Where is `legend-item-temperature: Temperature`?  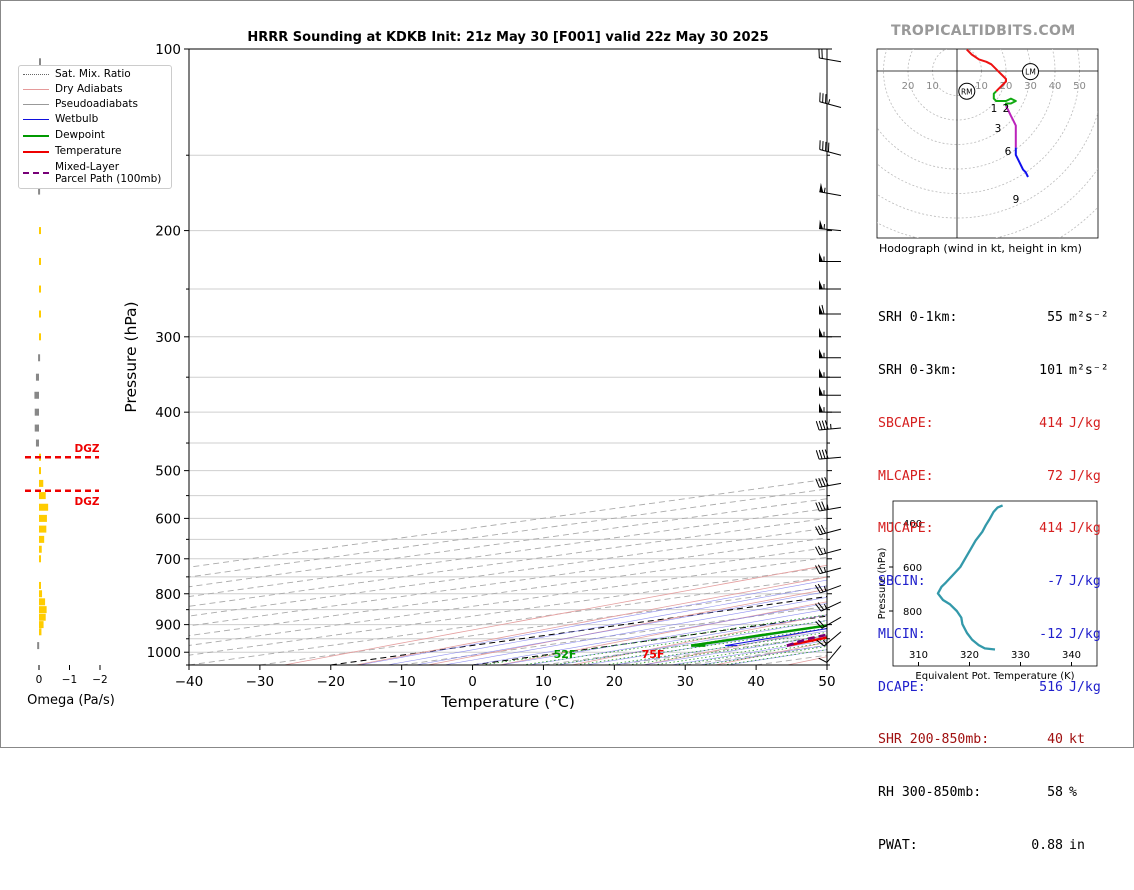 legend-item-temperature: Temperature is located at coordinates (72, 152).